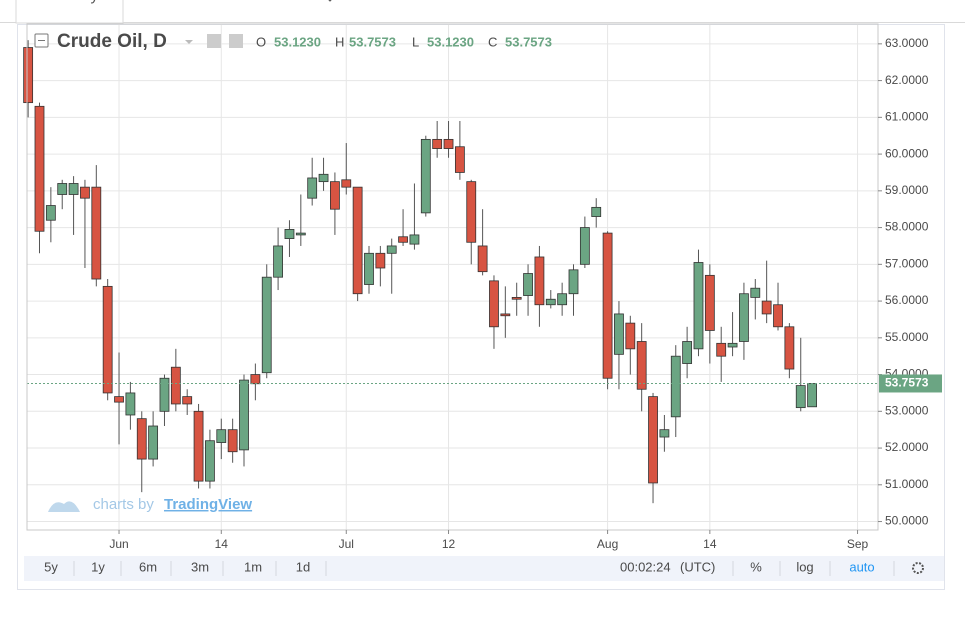  I want to click on last-price-label: 53.7573, so click(907, 383).